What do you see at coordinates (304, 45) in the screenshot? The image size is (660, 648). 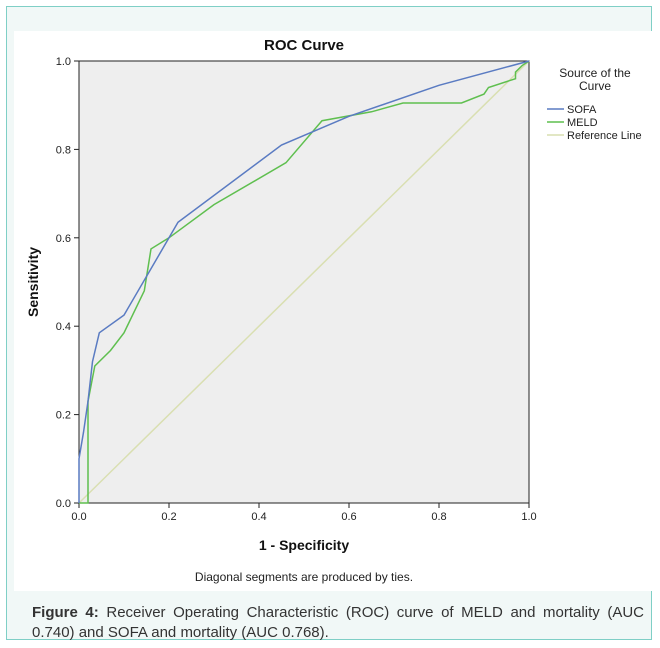 I see `chart-title: ROC Curve` at bounding box center [304, 45].